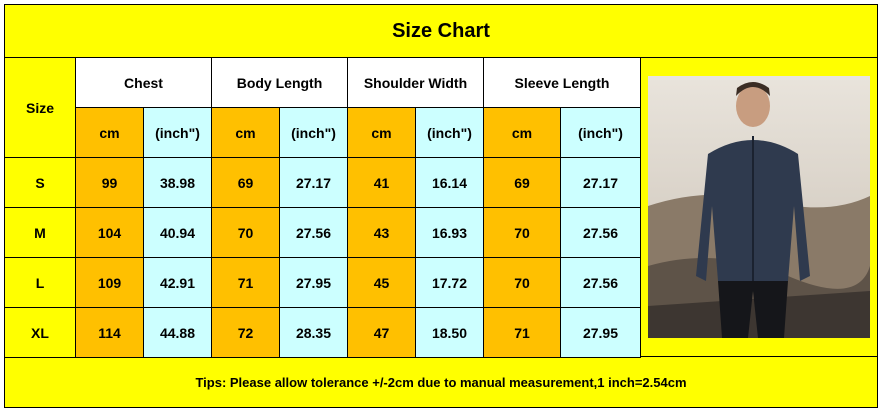 The height and width of the screenshot is (410, 882). I want to click on group-header: Sleeve Length, so click(562, 82).